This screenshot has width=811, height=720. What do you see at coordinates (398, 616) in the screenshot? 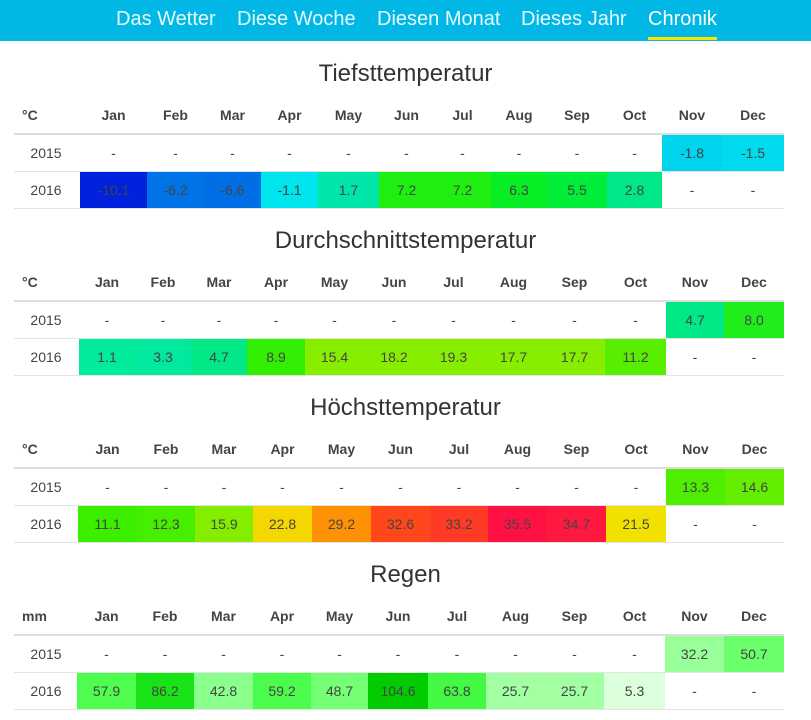
I see `month-header: Jun` at bounding box center [398, 616].